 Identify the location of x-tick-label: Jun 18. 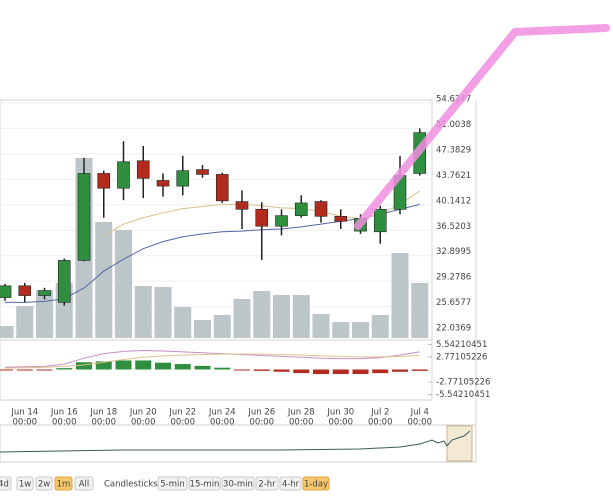
(103, 413).